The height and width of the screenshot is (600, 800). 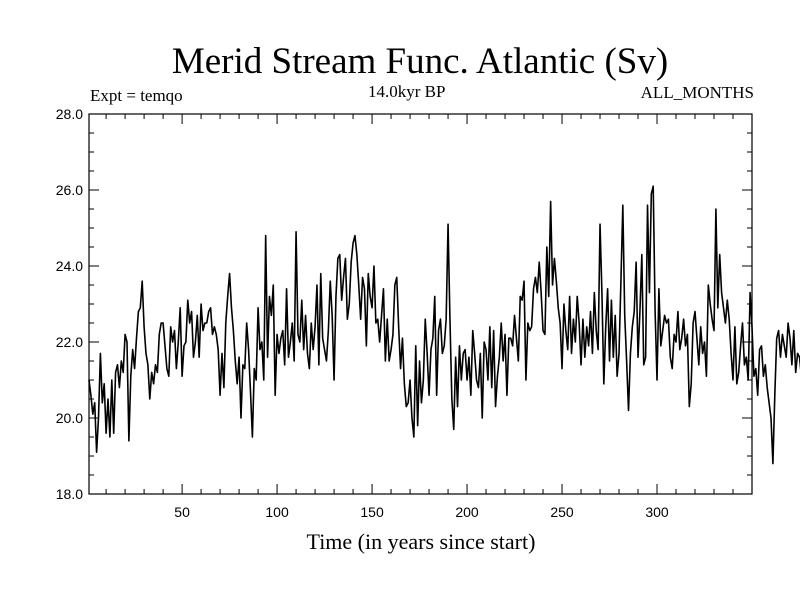 What do you see at coordinates (372, 512) in the screenshot?
I see `x-tick-label: 150` at bounding box center [372, 512].